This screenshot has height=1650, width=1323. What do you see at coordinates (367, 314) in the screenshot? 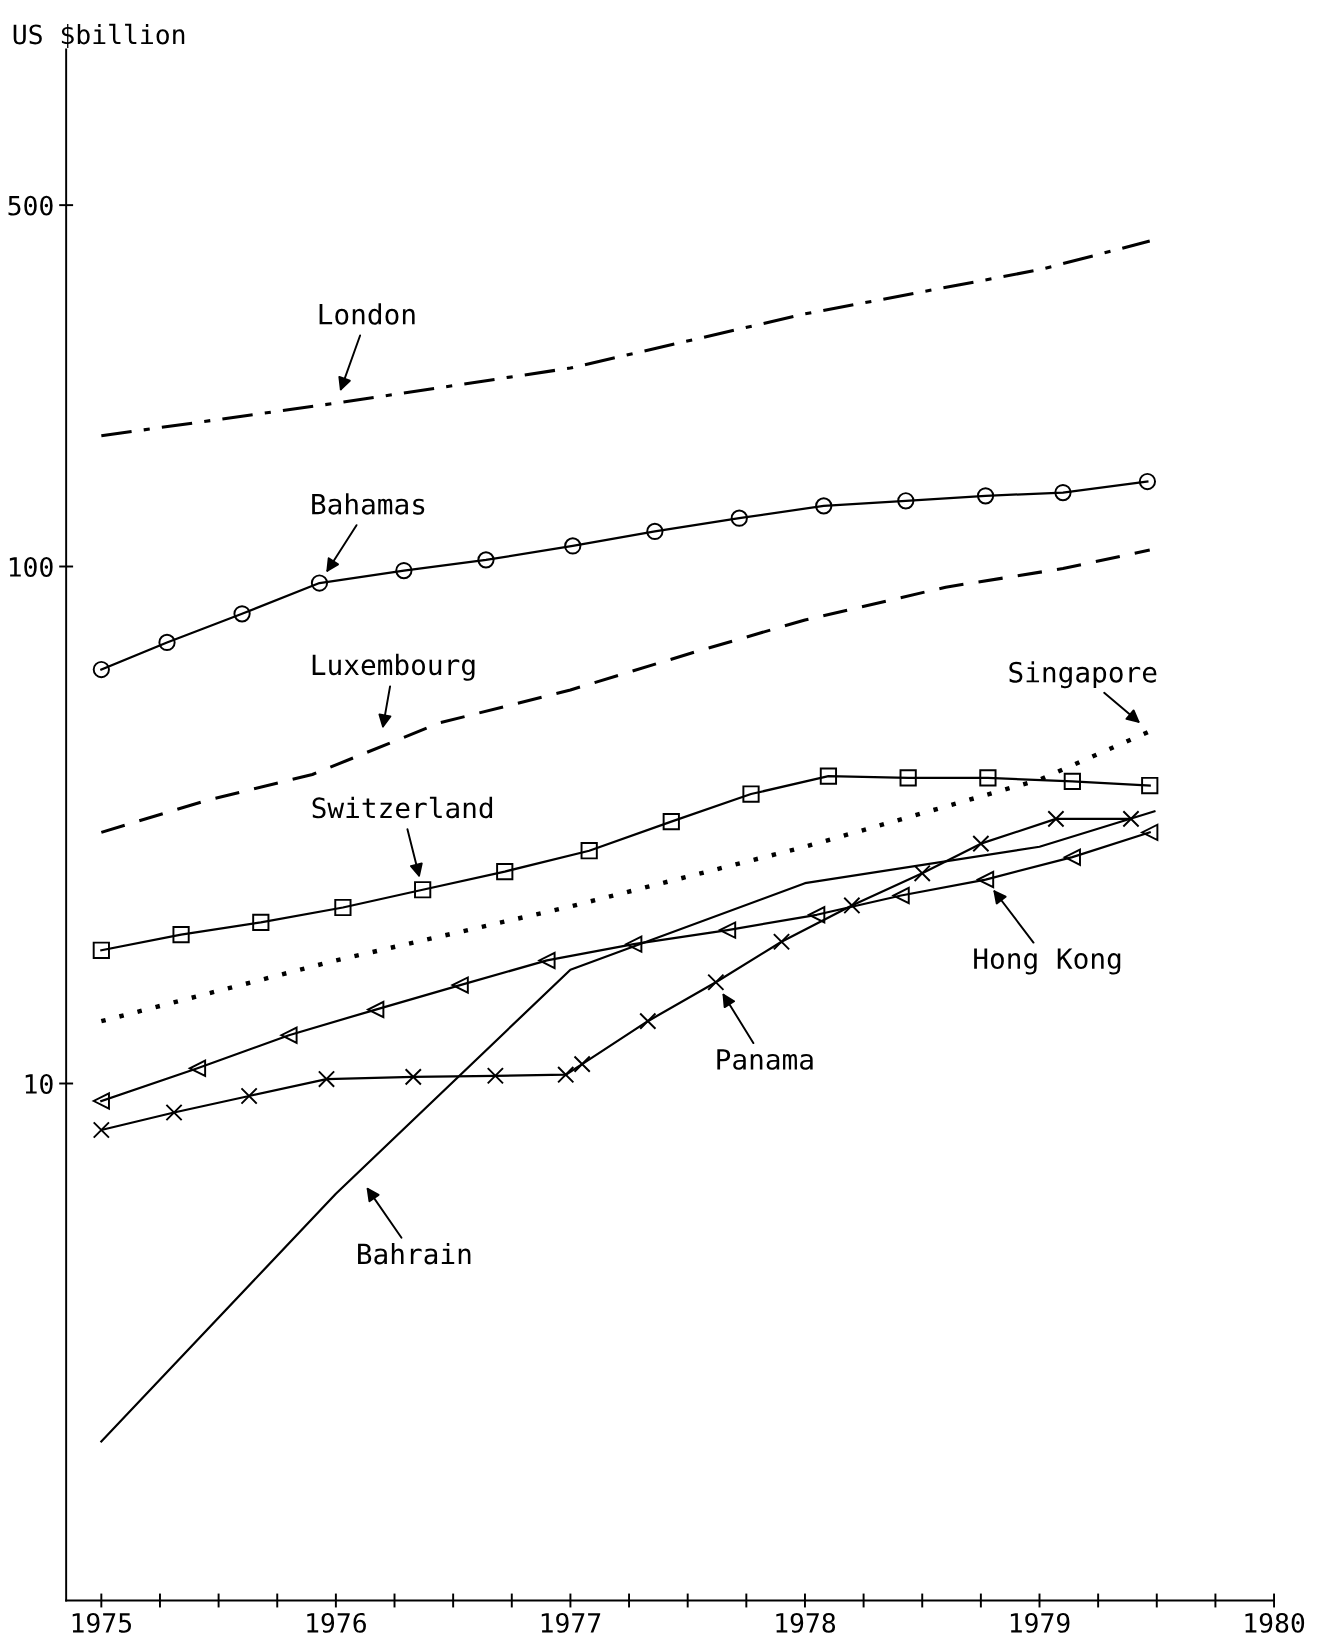
I see `annotation: London` at bounding box center [367, 314].